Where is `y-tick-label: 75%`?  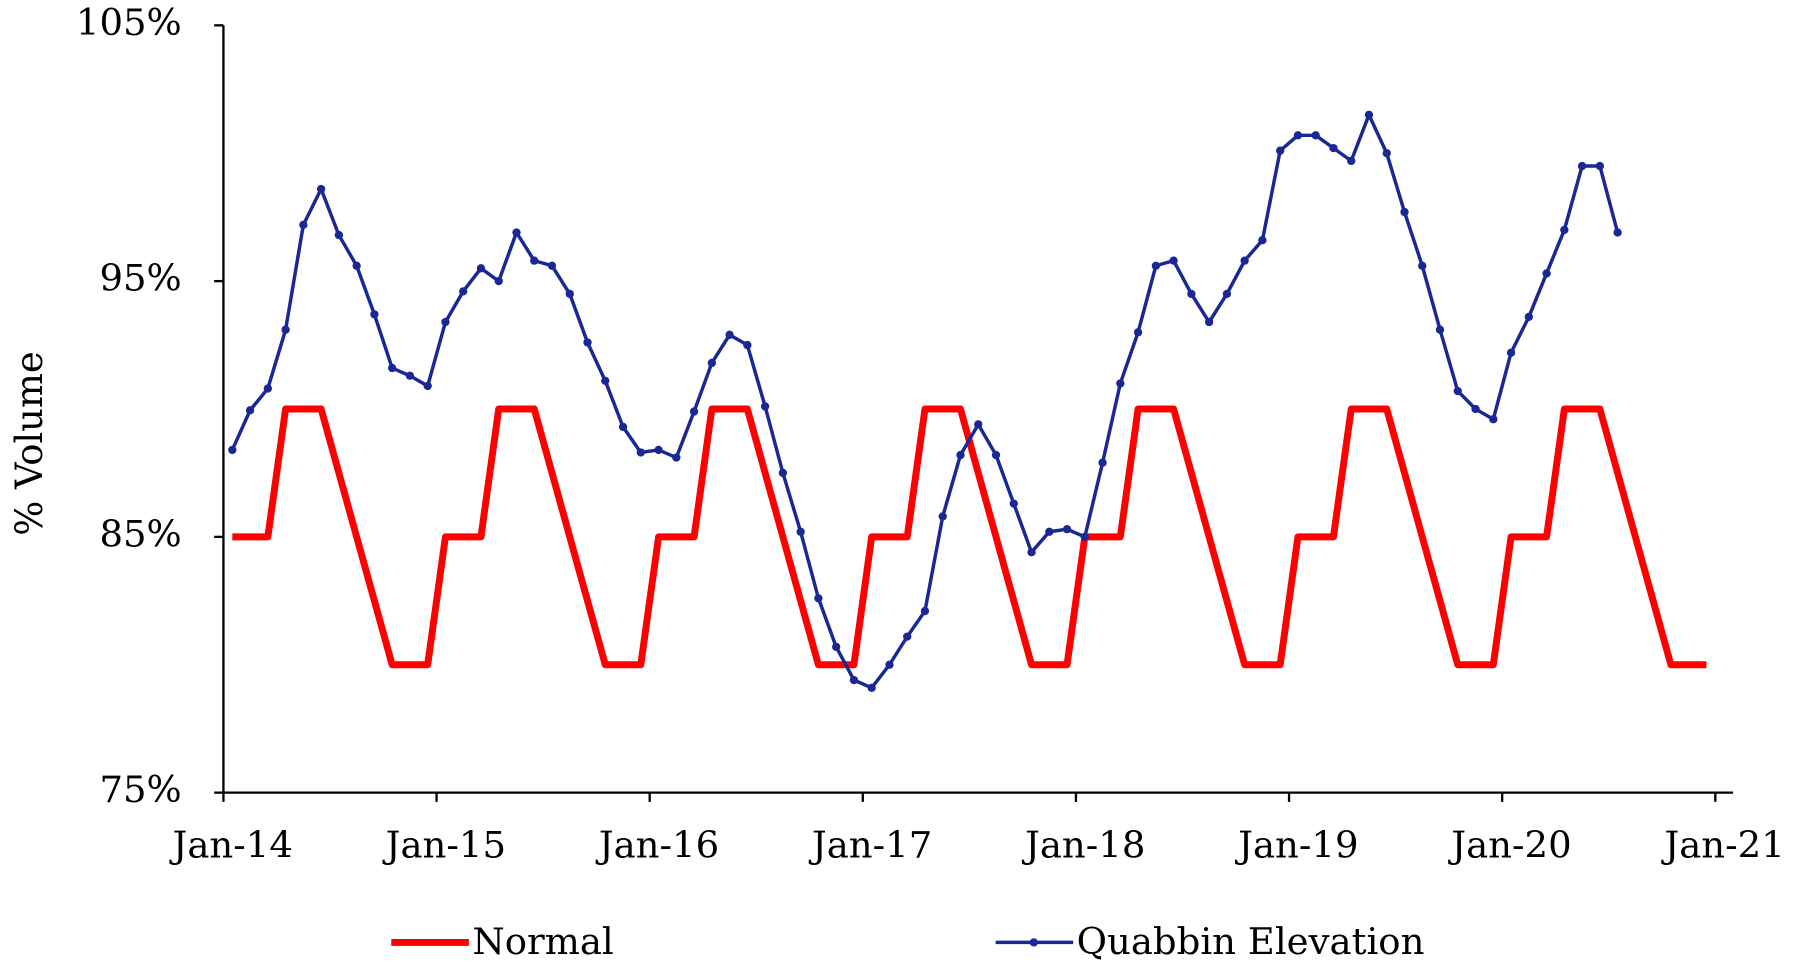
y-tick-label: 75% is located at coordinates (140, 789).